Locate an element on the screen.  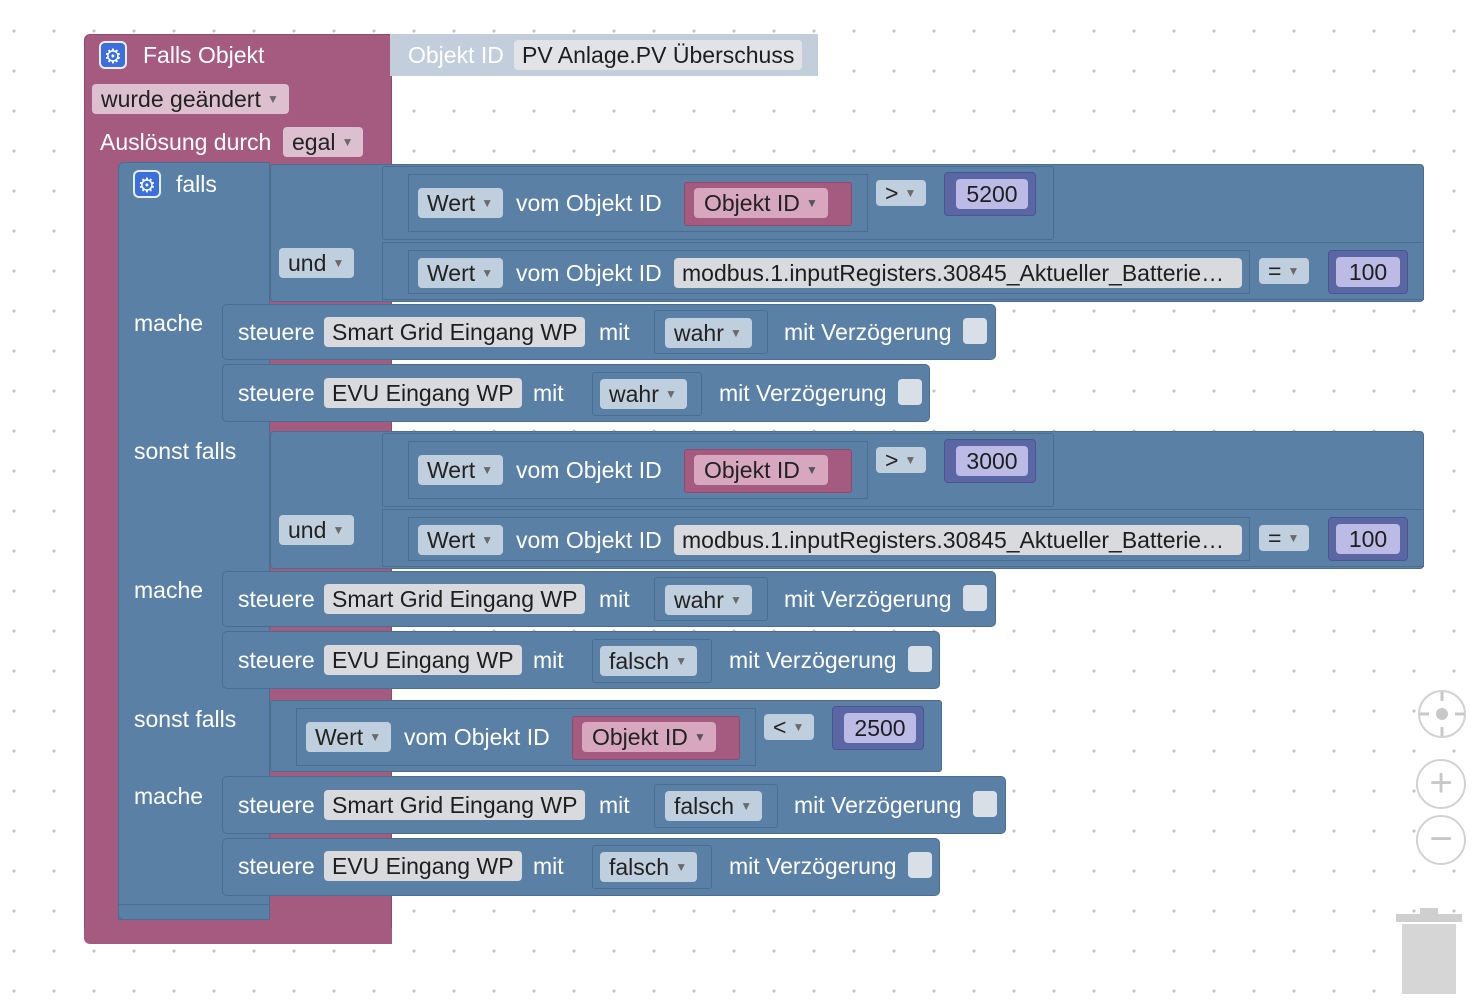
operator-dropdown-1: > ▼ is located at coordinates (901, 193).